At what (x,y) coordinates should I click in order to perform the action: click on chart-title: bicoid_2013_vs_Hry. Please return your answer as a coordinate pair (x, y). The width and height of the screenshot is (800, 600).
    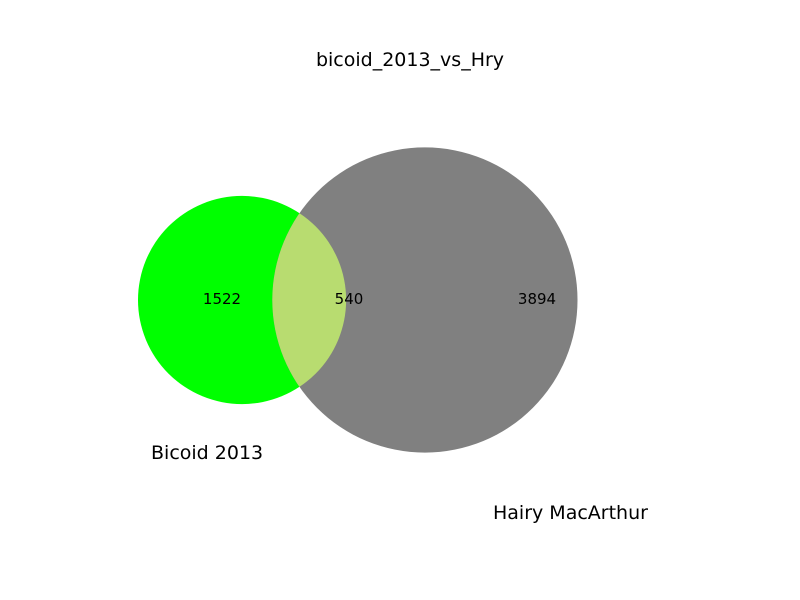
    Looking at the image, I should click on (410, 60).